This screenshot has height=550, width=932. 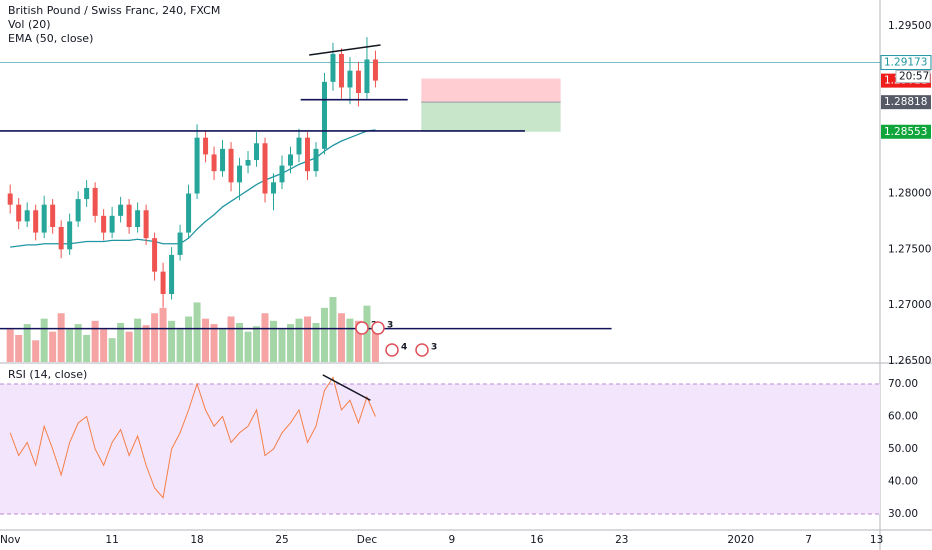 What do you see at coordinates (909, 305) in the screenshot?
I see `y-tick-label: 1.27000` at bounding box center [909, 305].